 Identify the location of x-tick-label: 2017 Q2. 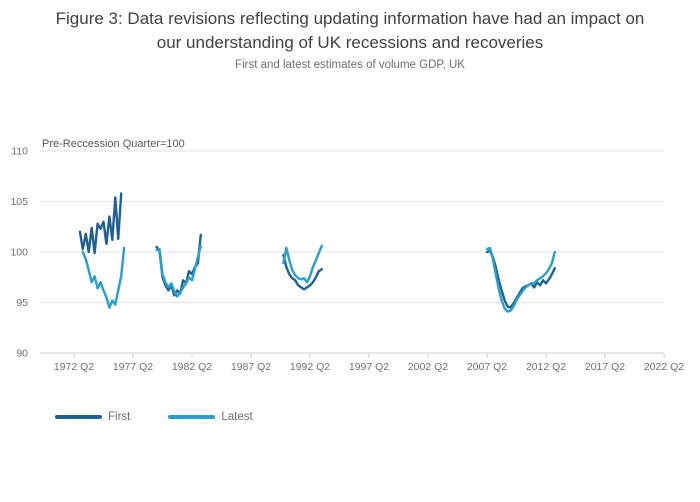
(605, 367).